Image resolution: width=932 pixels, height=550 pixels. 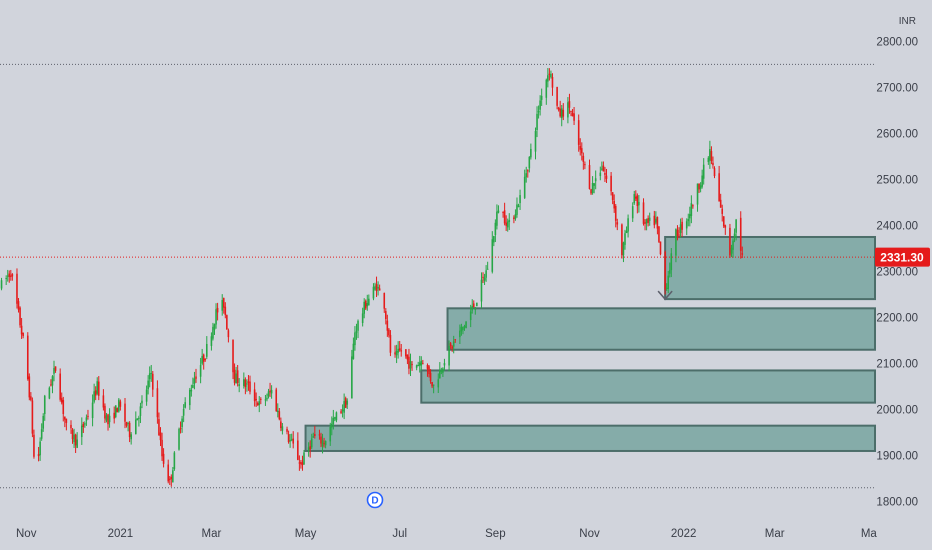 I want to click on arrow-marker, so click(x=665, y=295).